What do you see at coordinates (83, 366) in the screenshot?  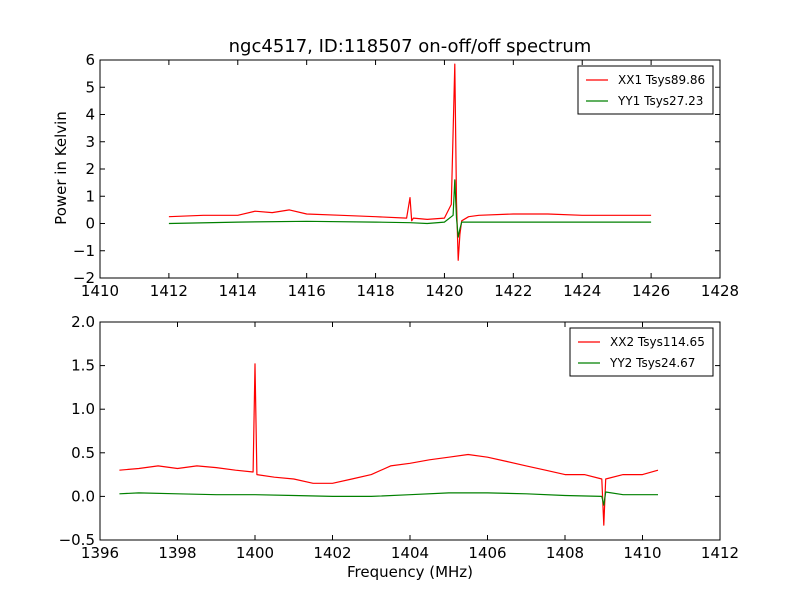 I see `y-tick-label: 1.5` at bounding box center [83, 366].